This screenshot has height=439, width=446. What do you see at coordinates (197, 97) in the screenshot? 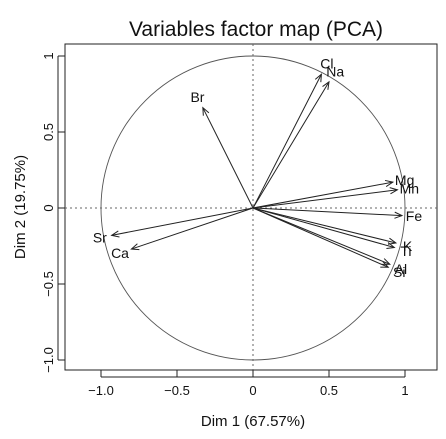
I see `variable-label-br: Br` at bounding box center [197, 97].